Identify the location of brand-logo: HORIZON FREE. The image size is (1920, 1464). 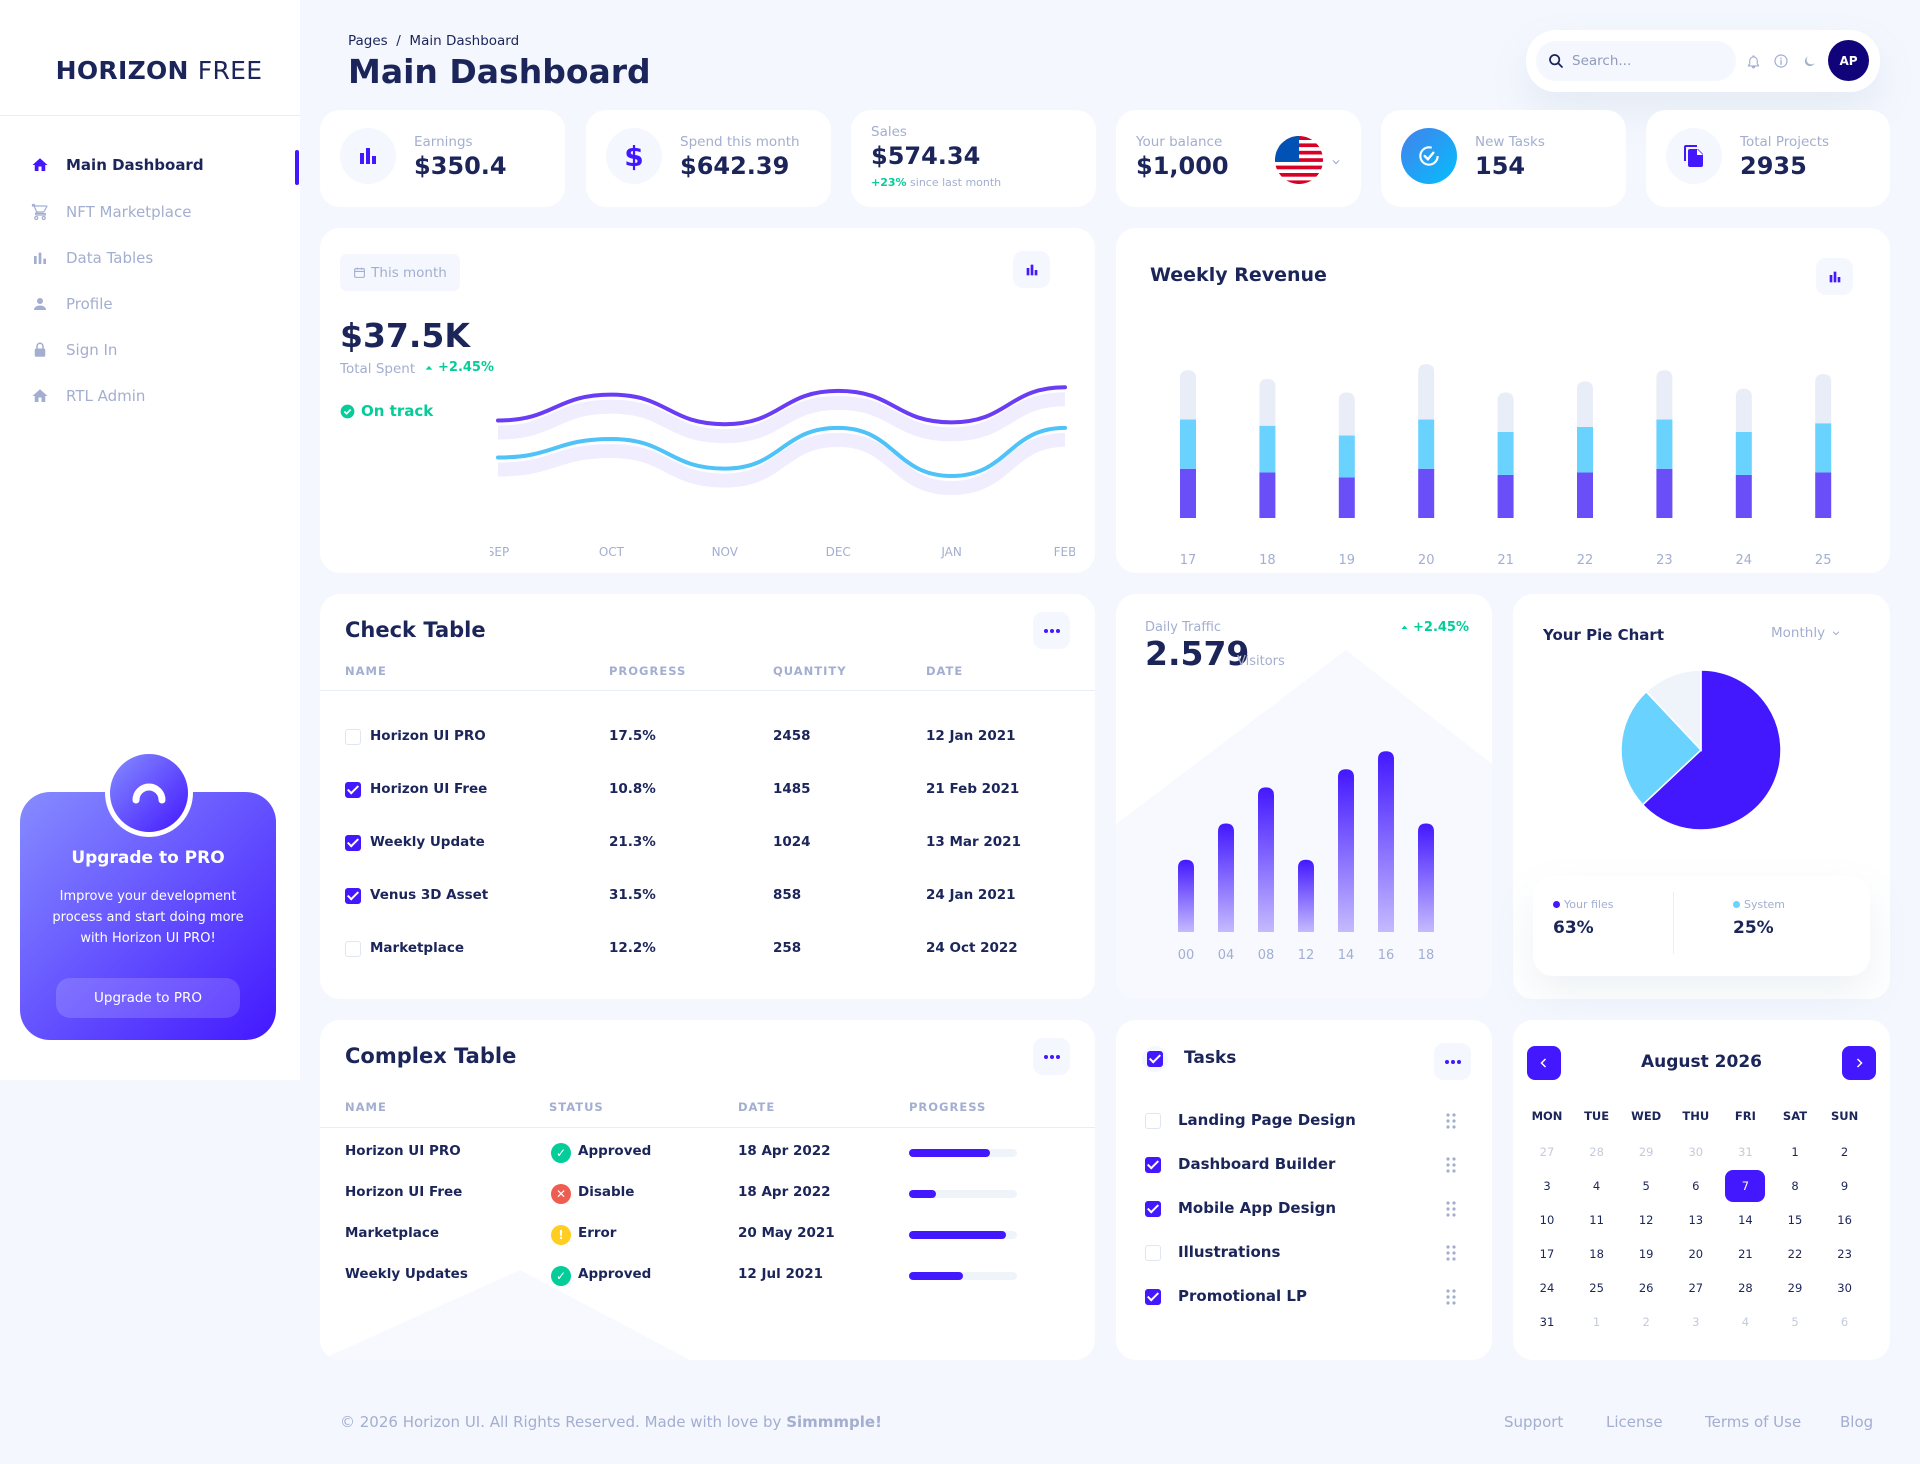
(159, 70).